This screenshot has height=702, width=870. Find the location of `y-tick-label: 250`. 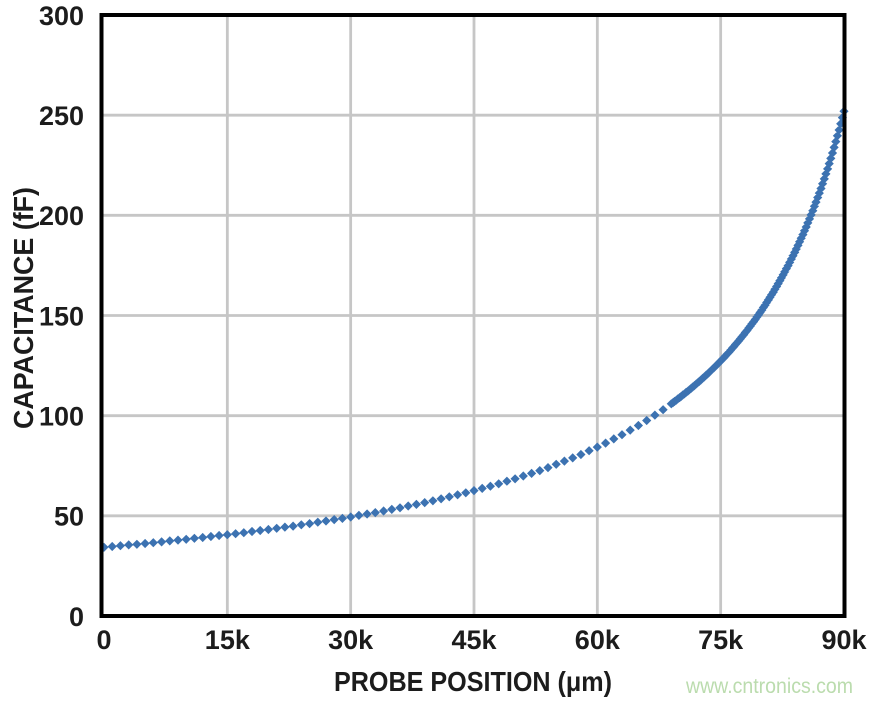

y-tick-label: 250 is located at coordinates (61, 116).